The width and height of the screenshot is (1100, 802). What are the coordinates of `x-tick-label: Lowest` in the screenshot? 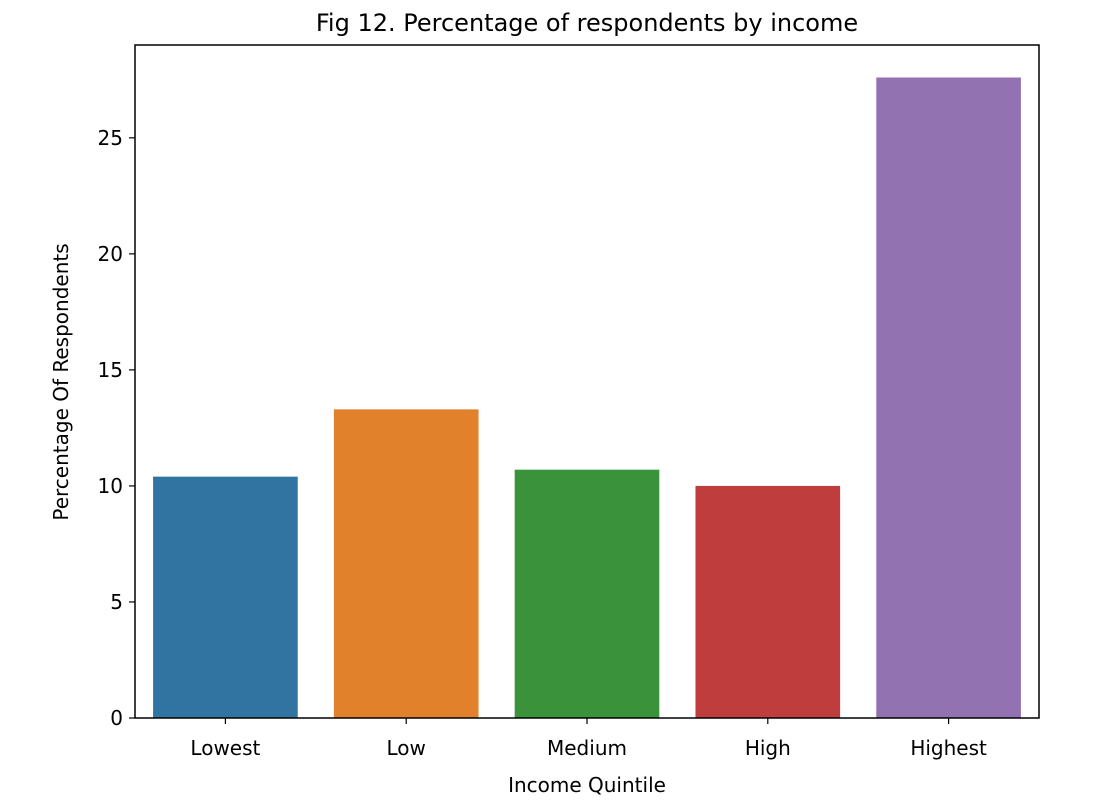 It's located at (225, 748).